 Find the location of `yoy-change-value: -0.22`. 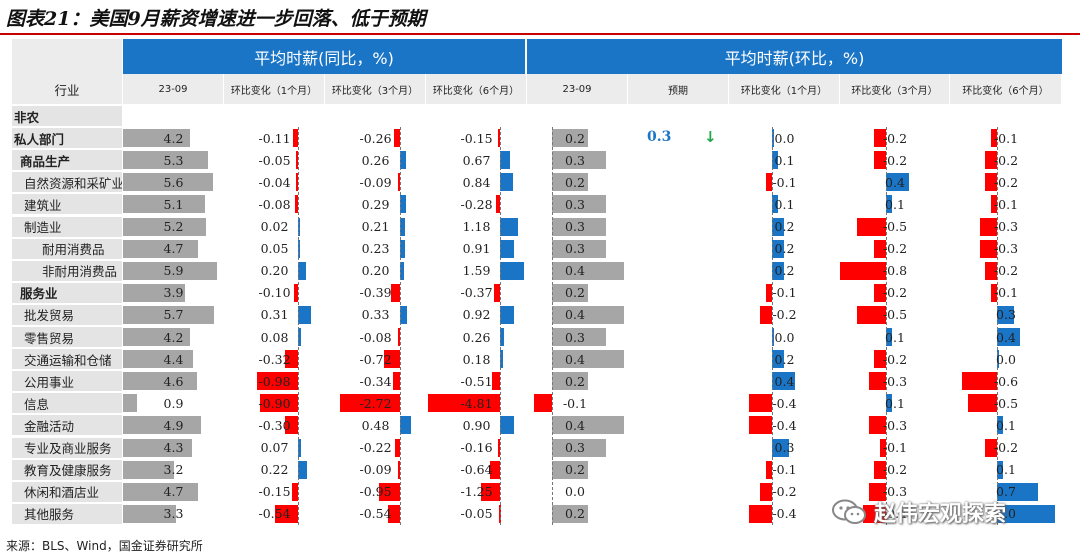

yoy-change-value: -0.22 is located at coordinates (375, 448).